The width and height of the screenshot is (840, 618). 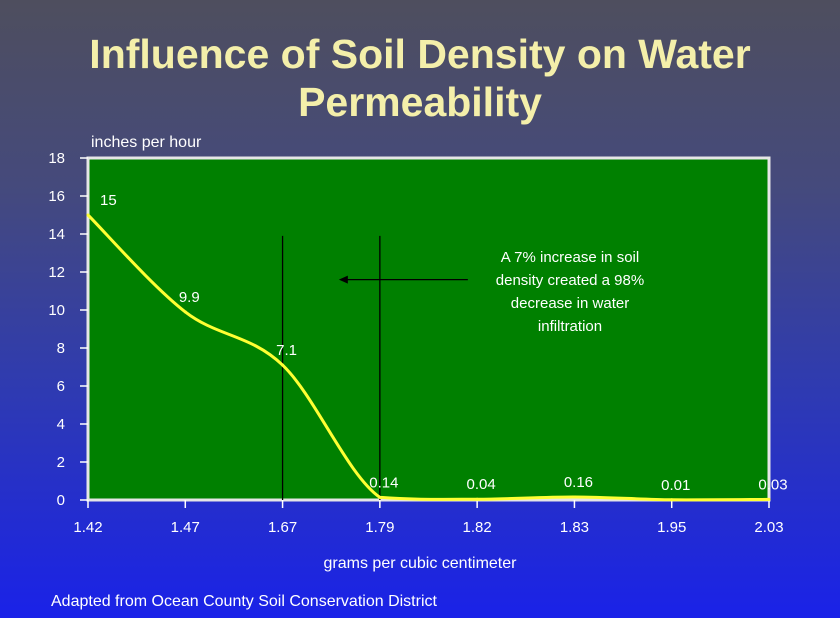 I want to click on title-line-2: Permeability, so click(x=420, y=102).